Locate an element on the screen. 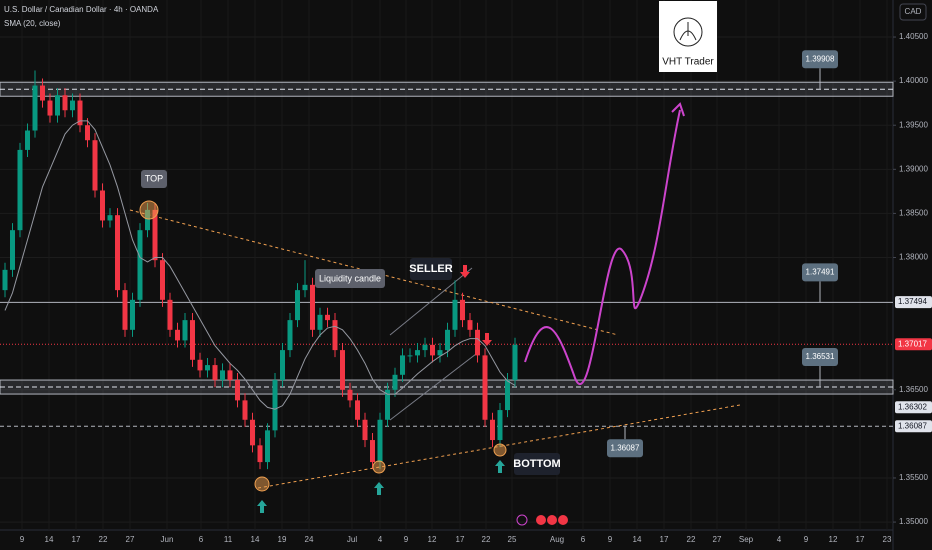  x-tick-label: 6 is located at coordinates (201, 539).